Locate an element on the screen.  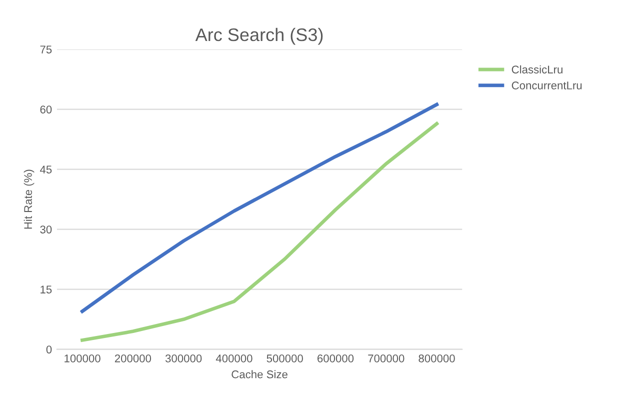
x-tick-label: 500000 is located at coordinates (284, 358).